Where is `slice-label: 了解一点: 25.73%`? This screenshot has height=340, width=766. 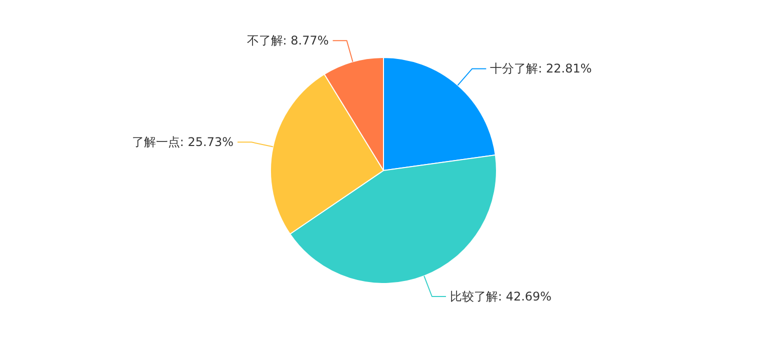
slice-label: 了解一点: 25.73% is located at coordinates (183, 142).